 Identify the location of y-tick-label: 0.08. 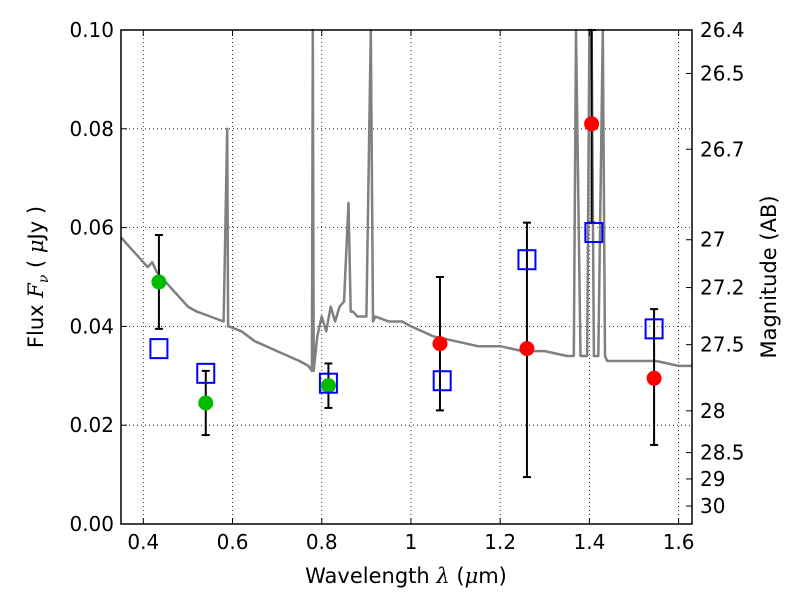
(91, 129).